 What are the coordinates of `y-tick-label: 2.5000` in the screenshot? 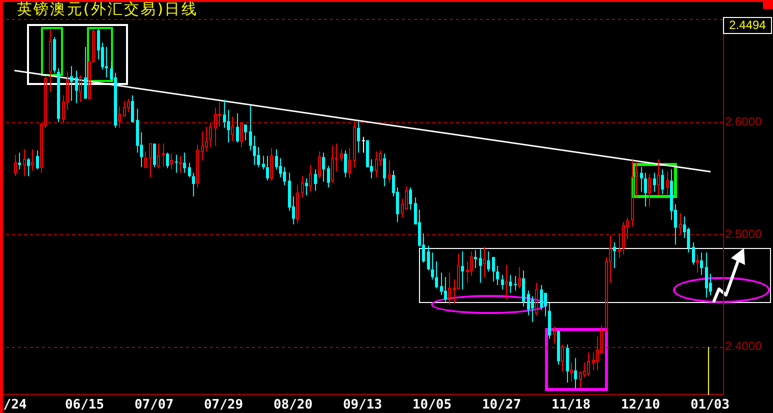 It's located at (743, 233).